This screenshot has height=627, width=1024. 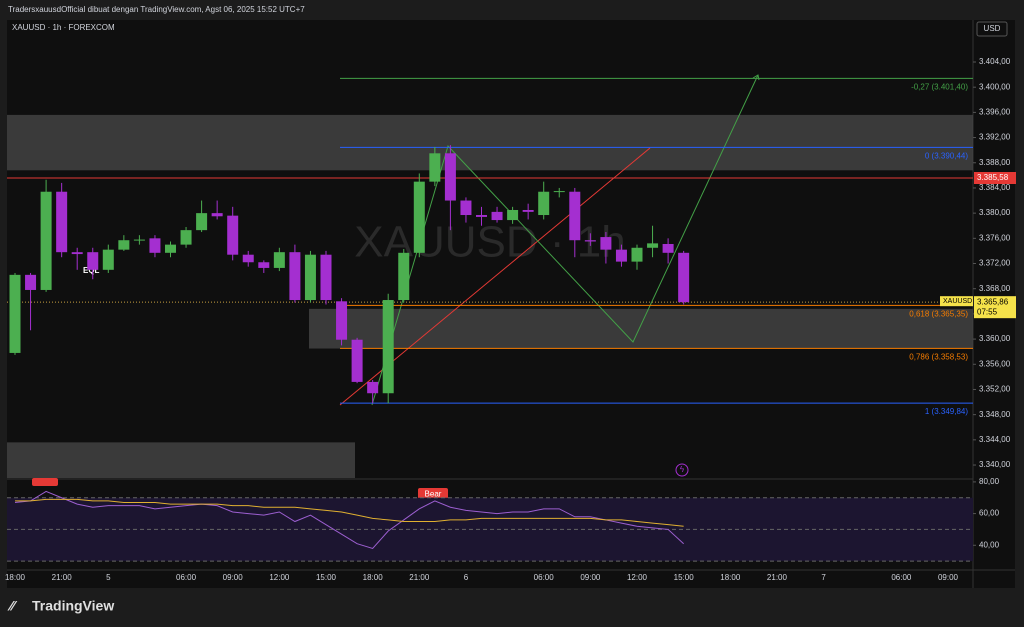 I want to click on last-price-symbol: XAUUSD, so click(x=957, y=301).